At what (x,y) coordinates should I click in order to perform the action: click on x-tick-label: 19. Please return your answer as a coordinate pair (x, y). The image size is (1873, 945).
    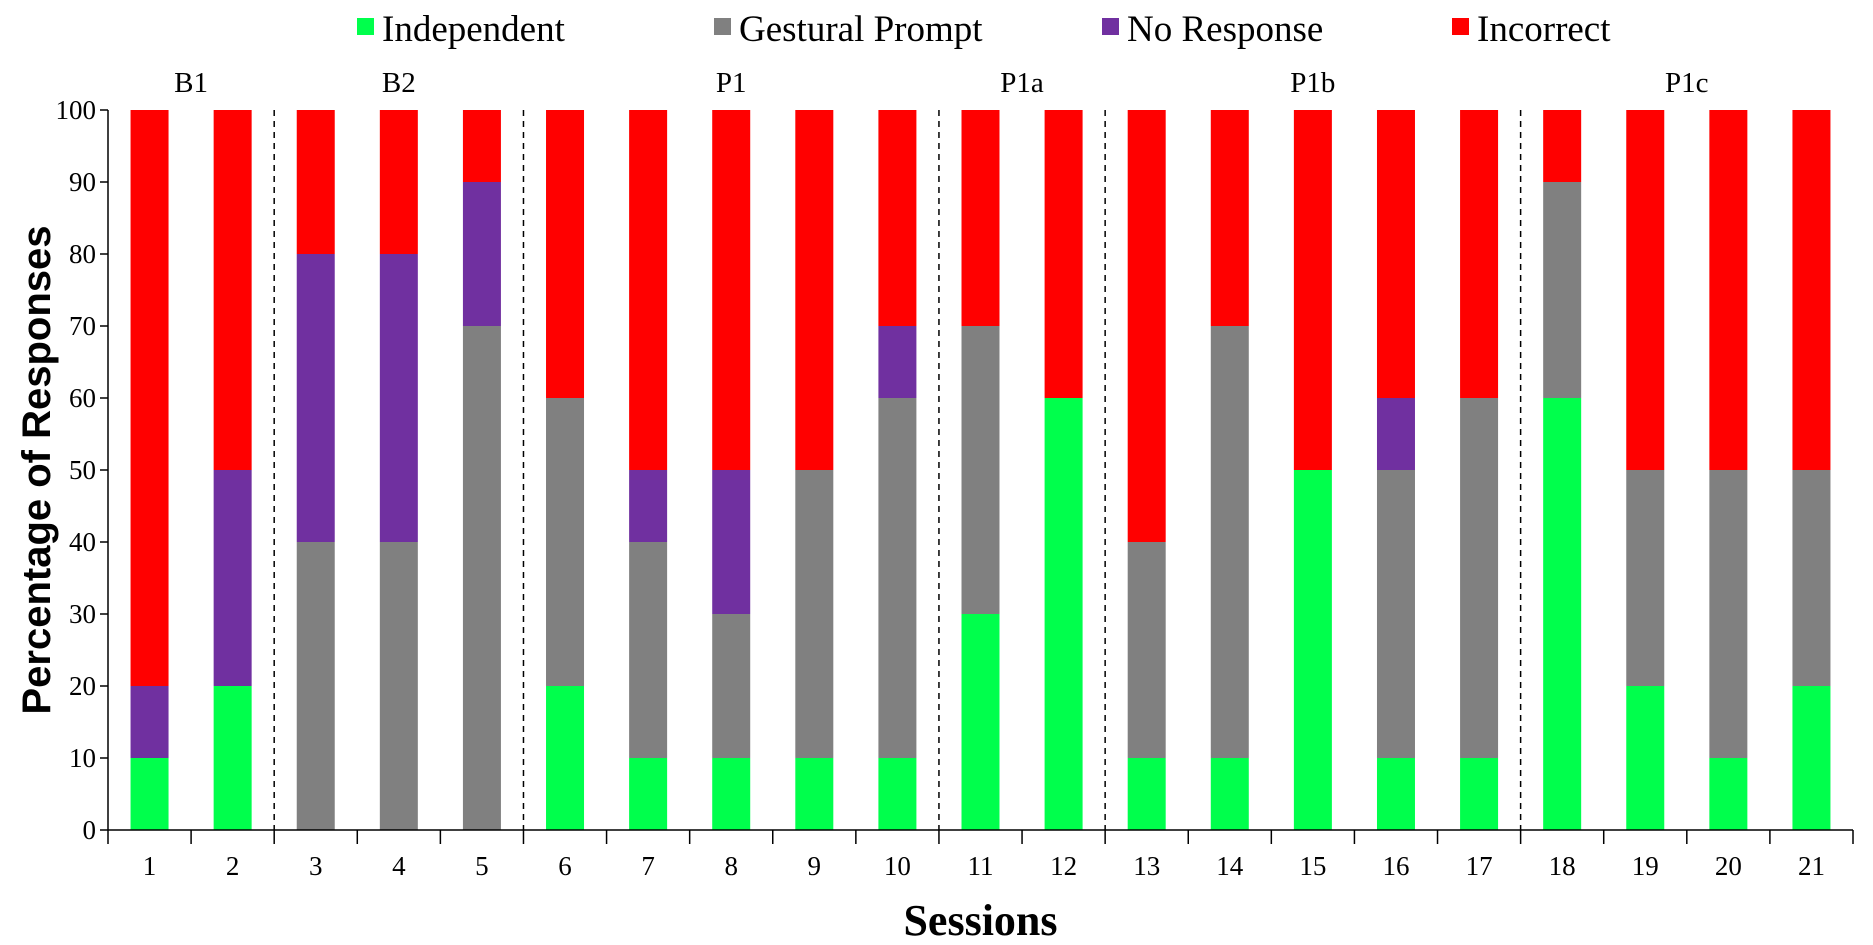
    Looking at the image, I should click on (1645, 866).